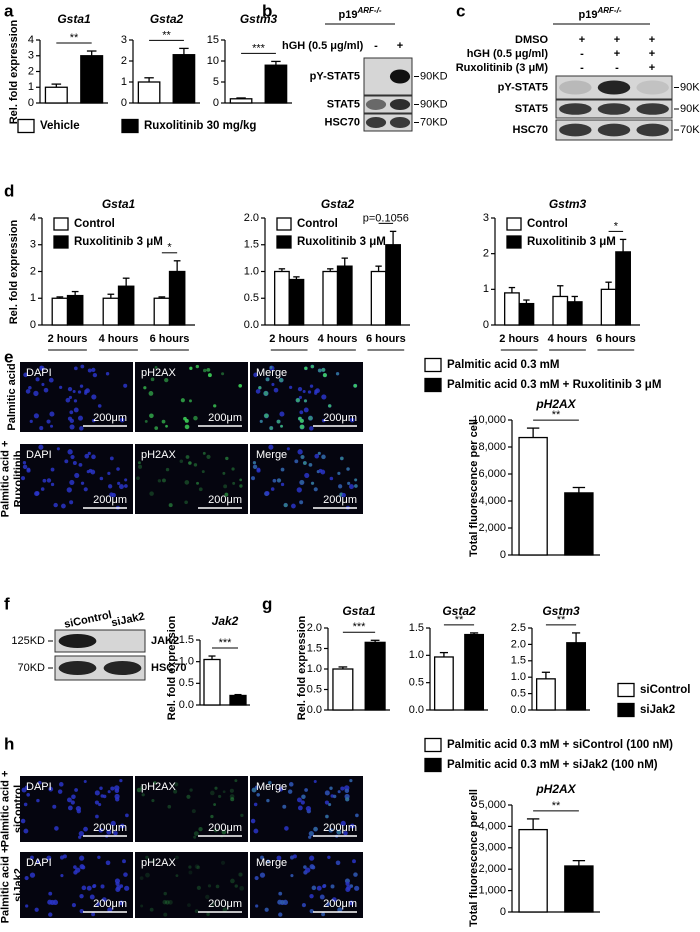 The height and width of the screenshot is (932, 700). Describe the element at coordinates (88, 620) in the screenshot. I see `lane-label: siControl` at that location.